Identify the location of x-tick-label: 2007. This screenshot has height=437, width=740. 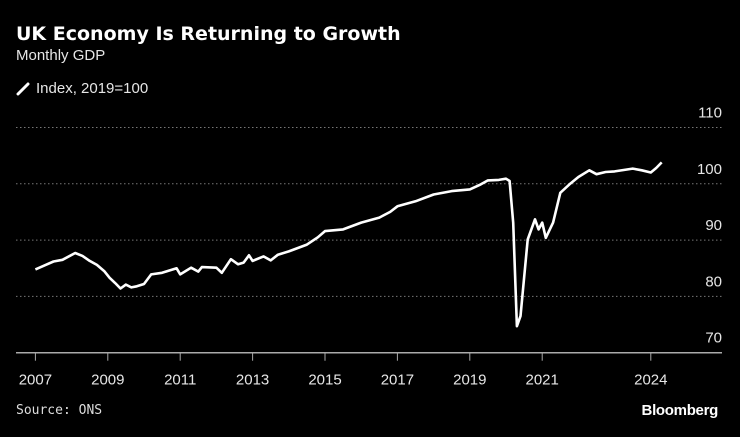
(35, 380).